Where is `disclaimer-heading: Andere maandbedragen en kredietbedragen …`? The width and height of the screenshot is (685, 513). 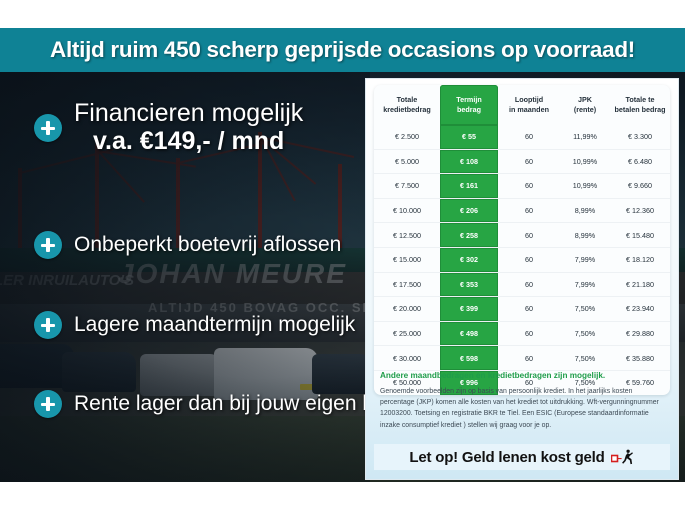
disclaimer-heading: Andere maandbedragen en kredietbedragen … is located at coordinates (493, 375).